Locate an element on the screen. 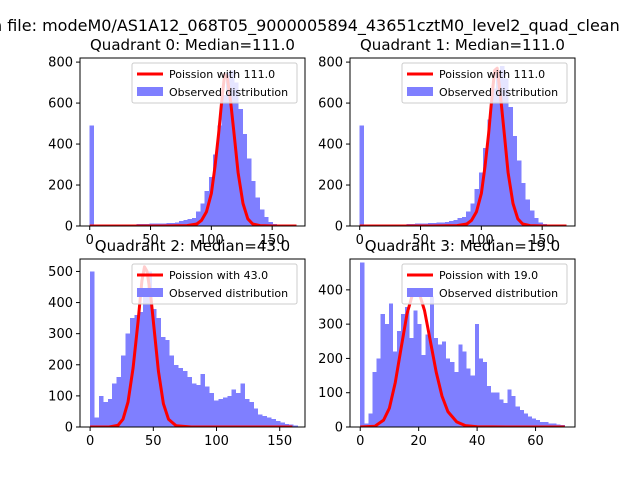 This screenshot has height=480, width=640. quadrant-1-legend-label-poisson: Poission with 111.0 is located at coordinates (492, 74).